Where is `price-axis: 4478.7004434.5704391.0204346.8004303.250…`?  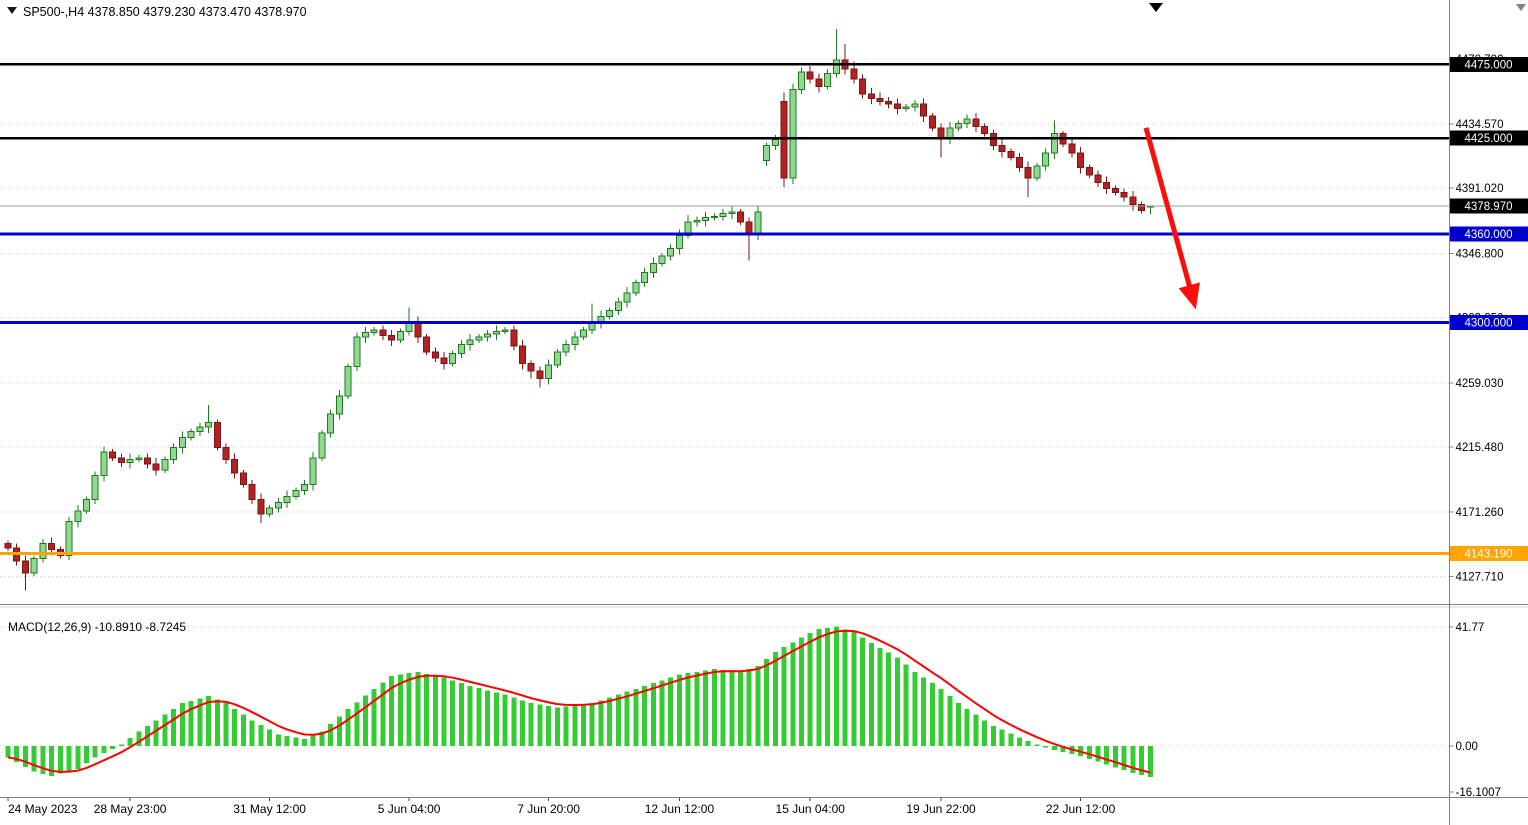 price-axis: 4478.7004434.5704391.0204346.8004303.250… is located at coordinates (1488, 426).